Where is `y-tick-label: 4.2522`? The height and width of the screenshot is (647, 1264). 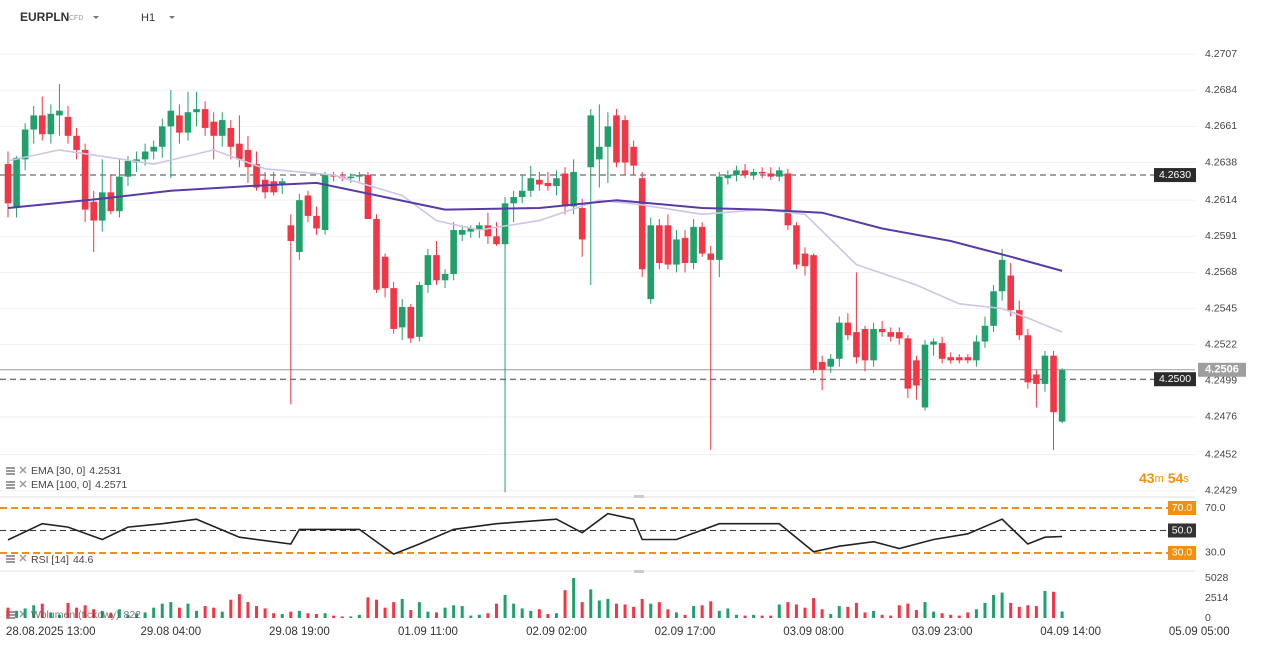 y-tick-label: 4.2522 is located at coordinates (1221, 344).